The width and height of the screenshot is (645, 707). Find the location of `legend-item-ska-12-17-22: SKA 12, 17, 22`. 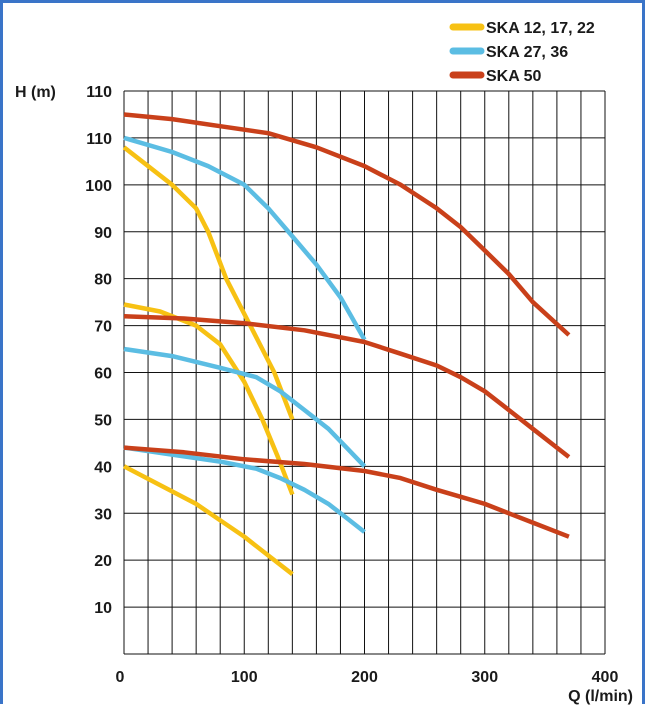

legend-item-ska-12-17-22: SKA 12, 17, 22 is located at coordinates (522, 28).